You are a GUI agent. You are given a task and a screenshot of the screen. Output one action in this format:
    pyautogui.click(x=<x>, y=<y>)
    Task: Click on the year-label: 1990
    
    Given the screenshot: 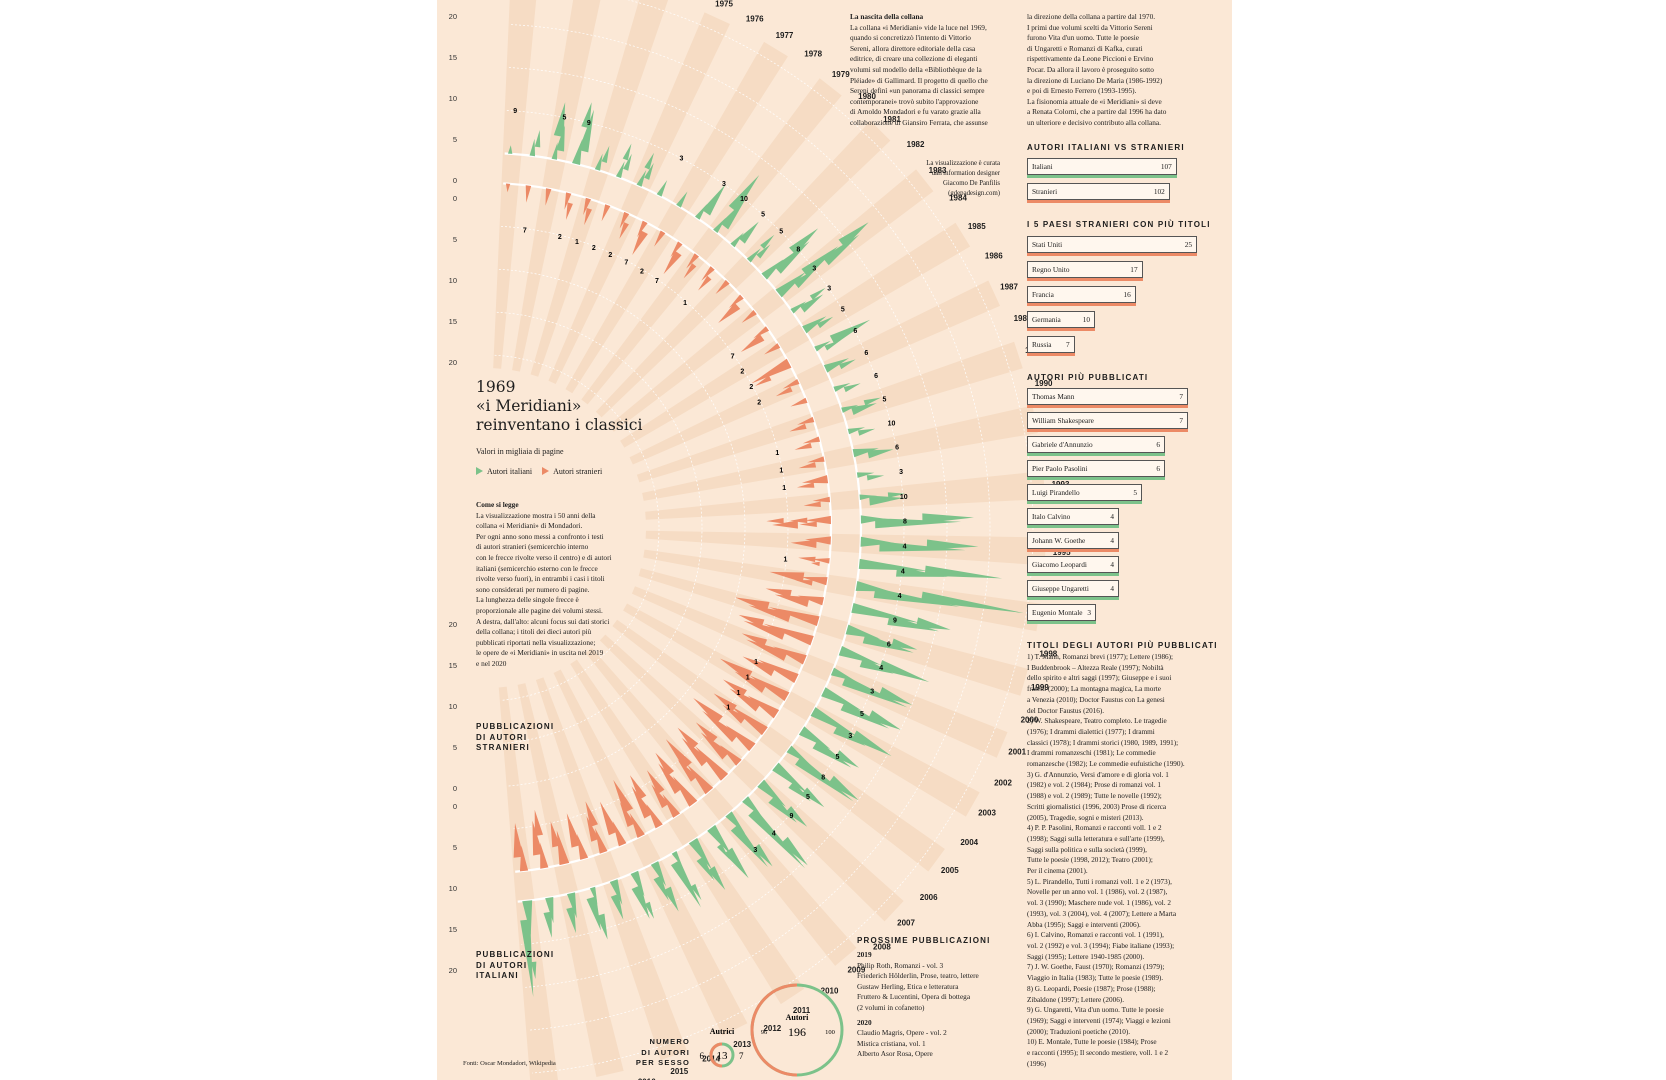 What is the action you would take?
    pyautogui.click(x=1044, y=383)
    